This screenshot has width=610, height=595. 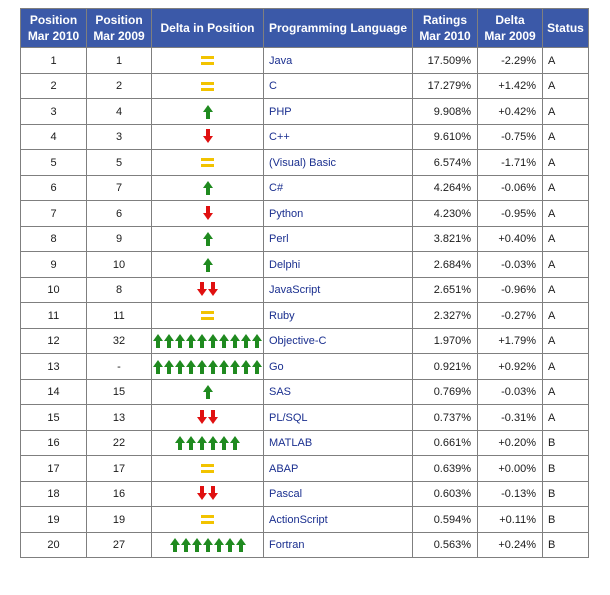 What do you see at coordinates (119, 137) in the screenshot?
I see `position-2009-cell: 3` at bounding box center [119, 137].